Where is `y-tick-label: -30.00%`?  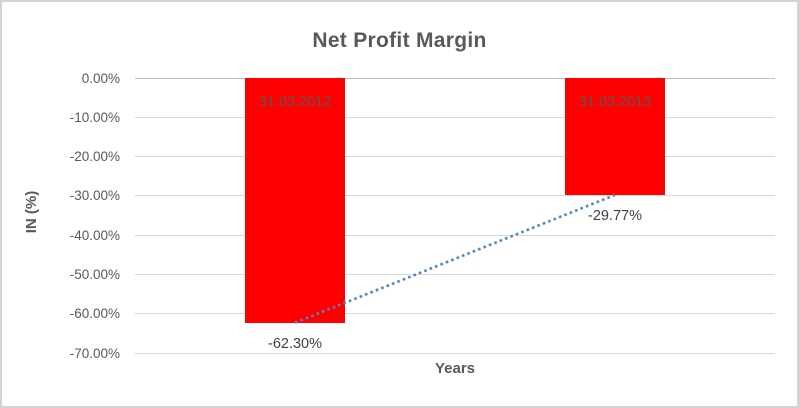 y-tick-label: -30.00% is located at coordinates (94, 196).